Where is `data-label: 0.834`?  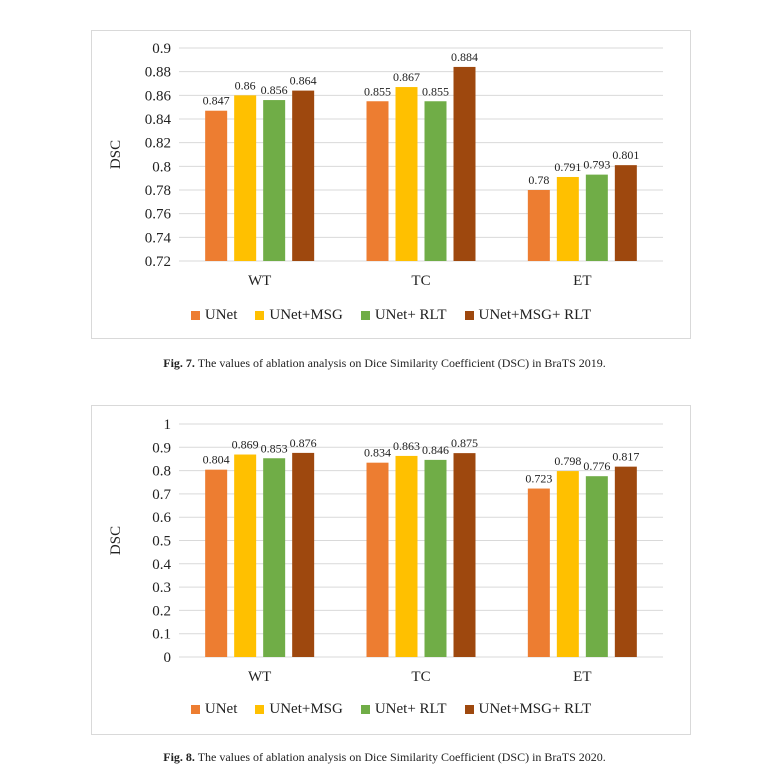
data-label: 0.834 is located at coordinates (377, 453).